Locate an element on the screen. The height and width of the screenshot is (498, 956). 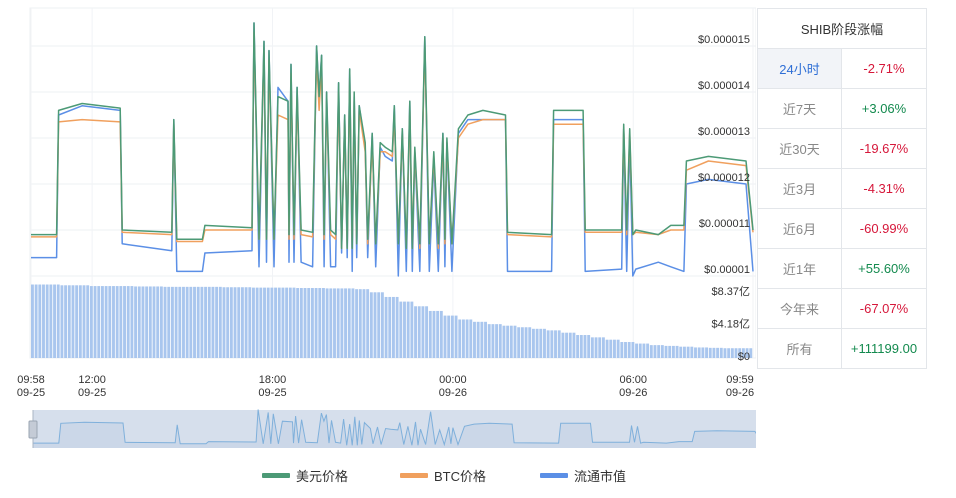
period-label: 24小时 is located at coordinates (799, 68).